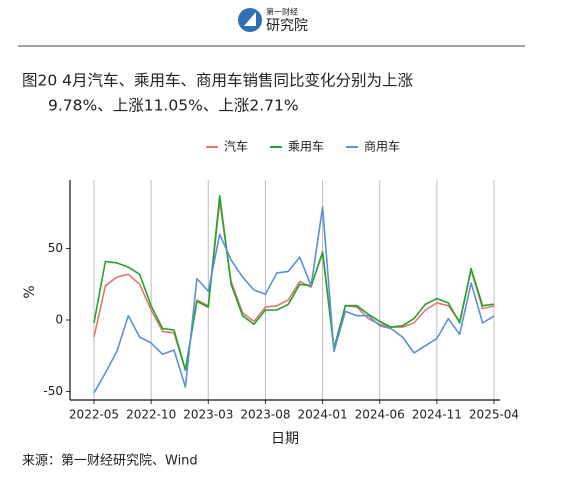 The image size is (575, 500). What do you see at coordinates (282, 12) in the screenshot?
I see `logo-top: 第一财经` at bounding box center [282, 12].